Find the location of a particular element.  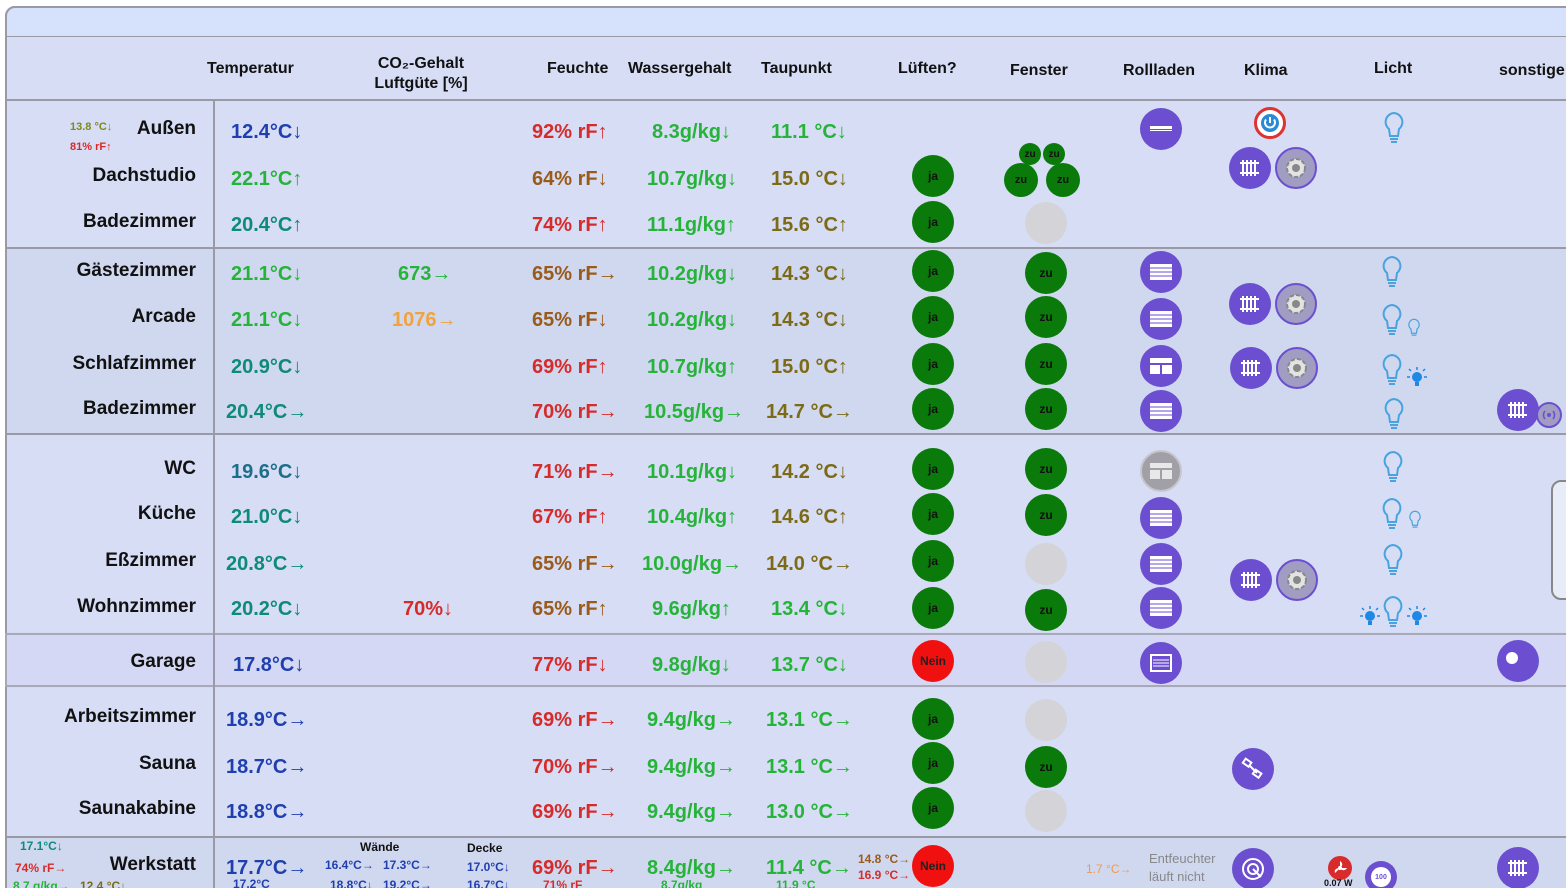

signal-button is located at coordinates (1549, 415).